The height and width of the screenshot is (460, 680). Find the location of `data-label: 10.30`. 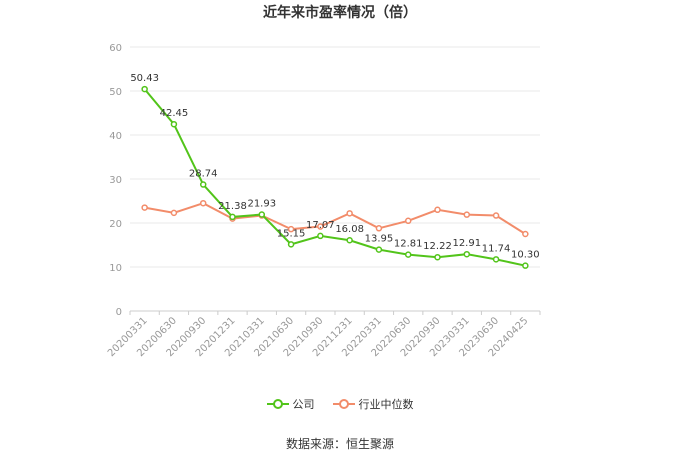

data-label: 10.30 is located at coordinates (525, 255).